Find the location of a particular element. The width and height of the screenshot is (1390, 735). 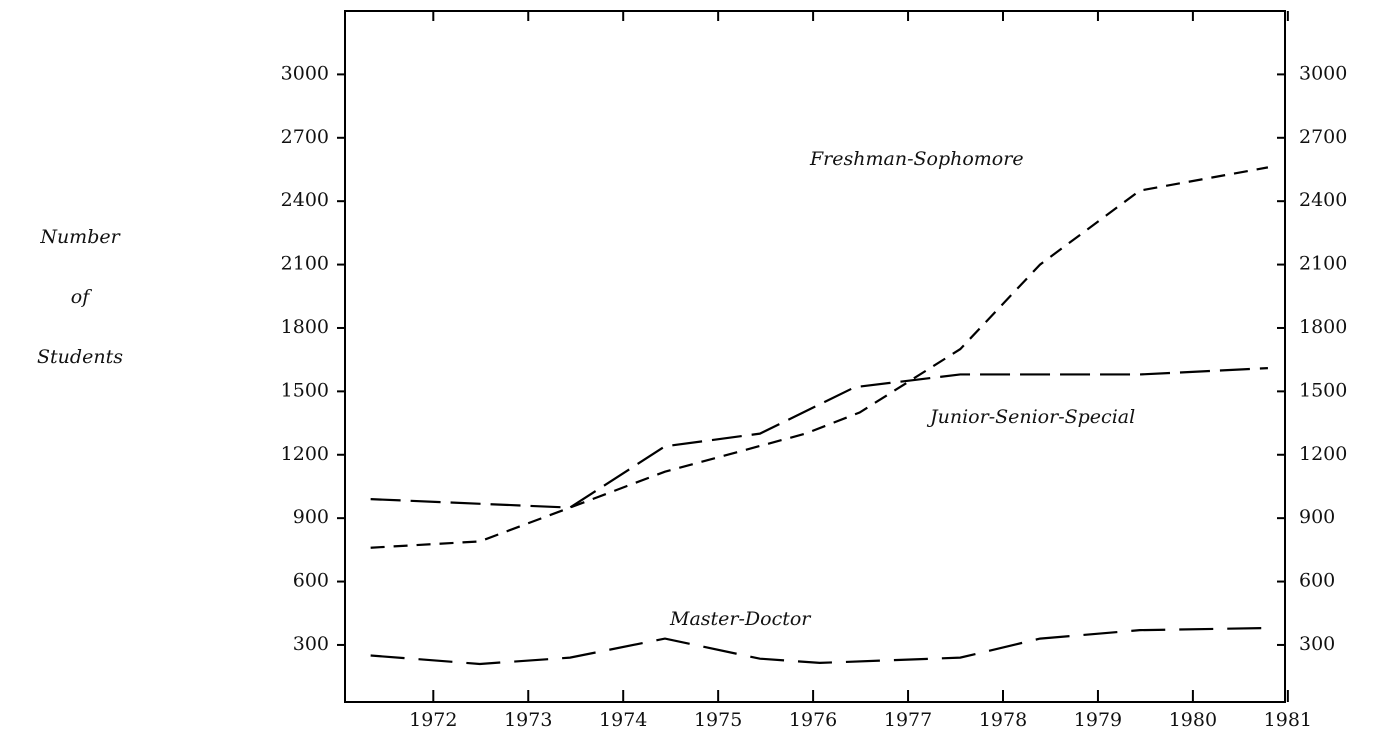

y2-tick-label: 3000 is located at coordinates (1323, 73).